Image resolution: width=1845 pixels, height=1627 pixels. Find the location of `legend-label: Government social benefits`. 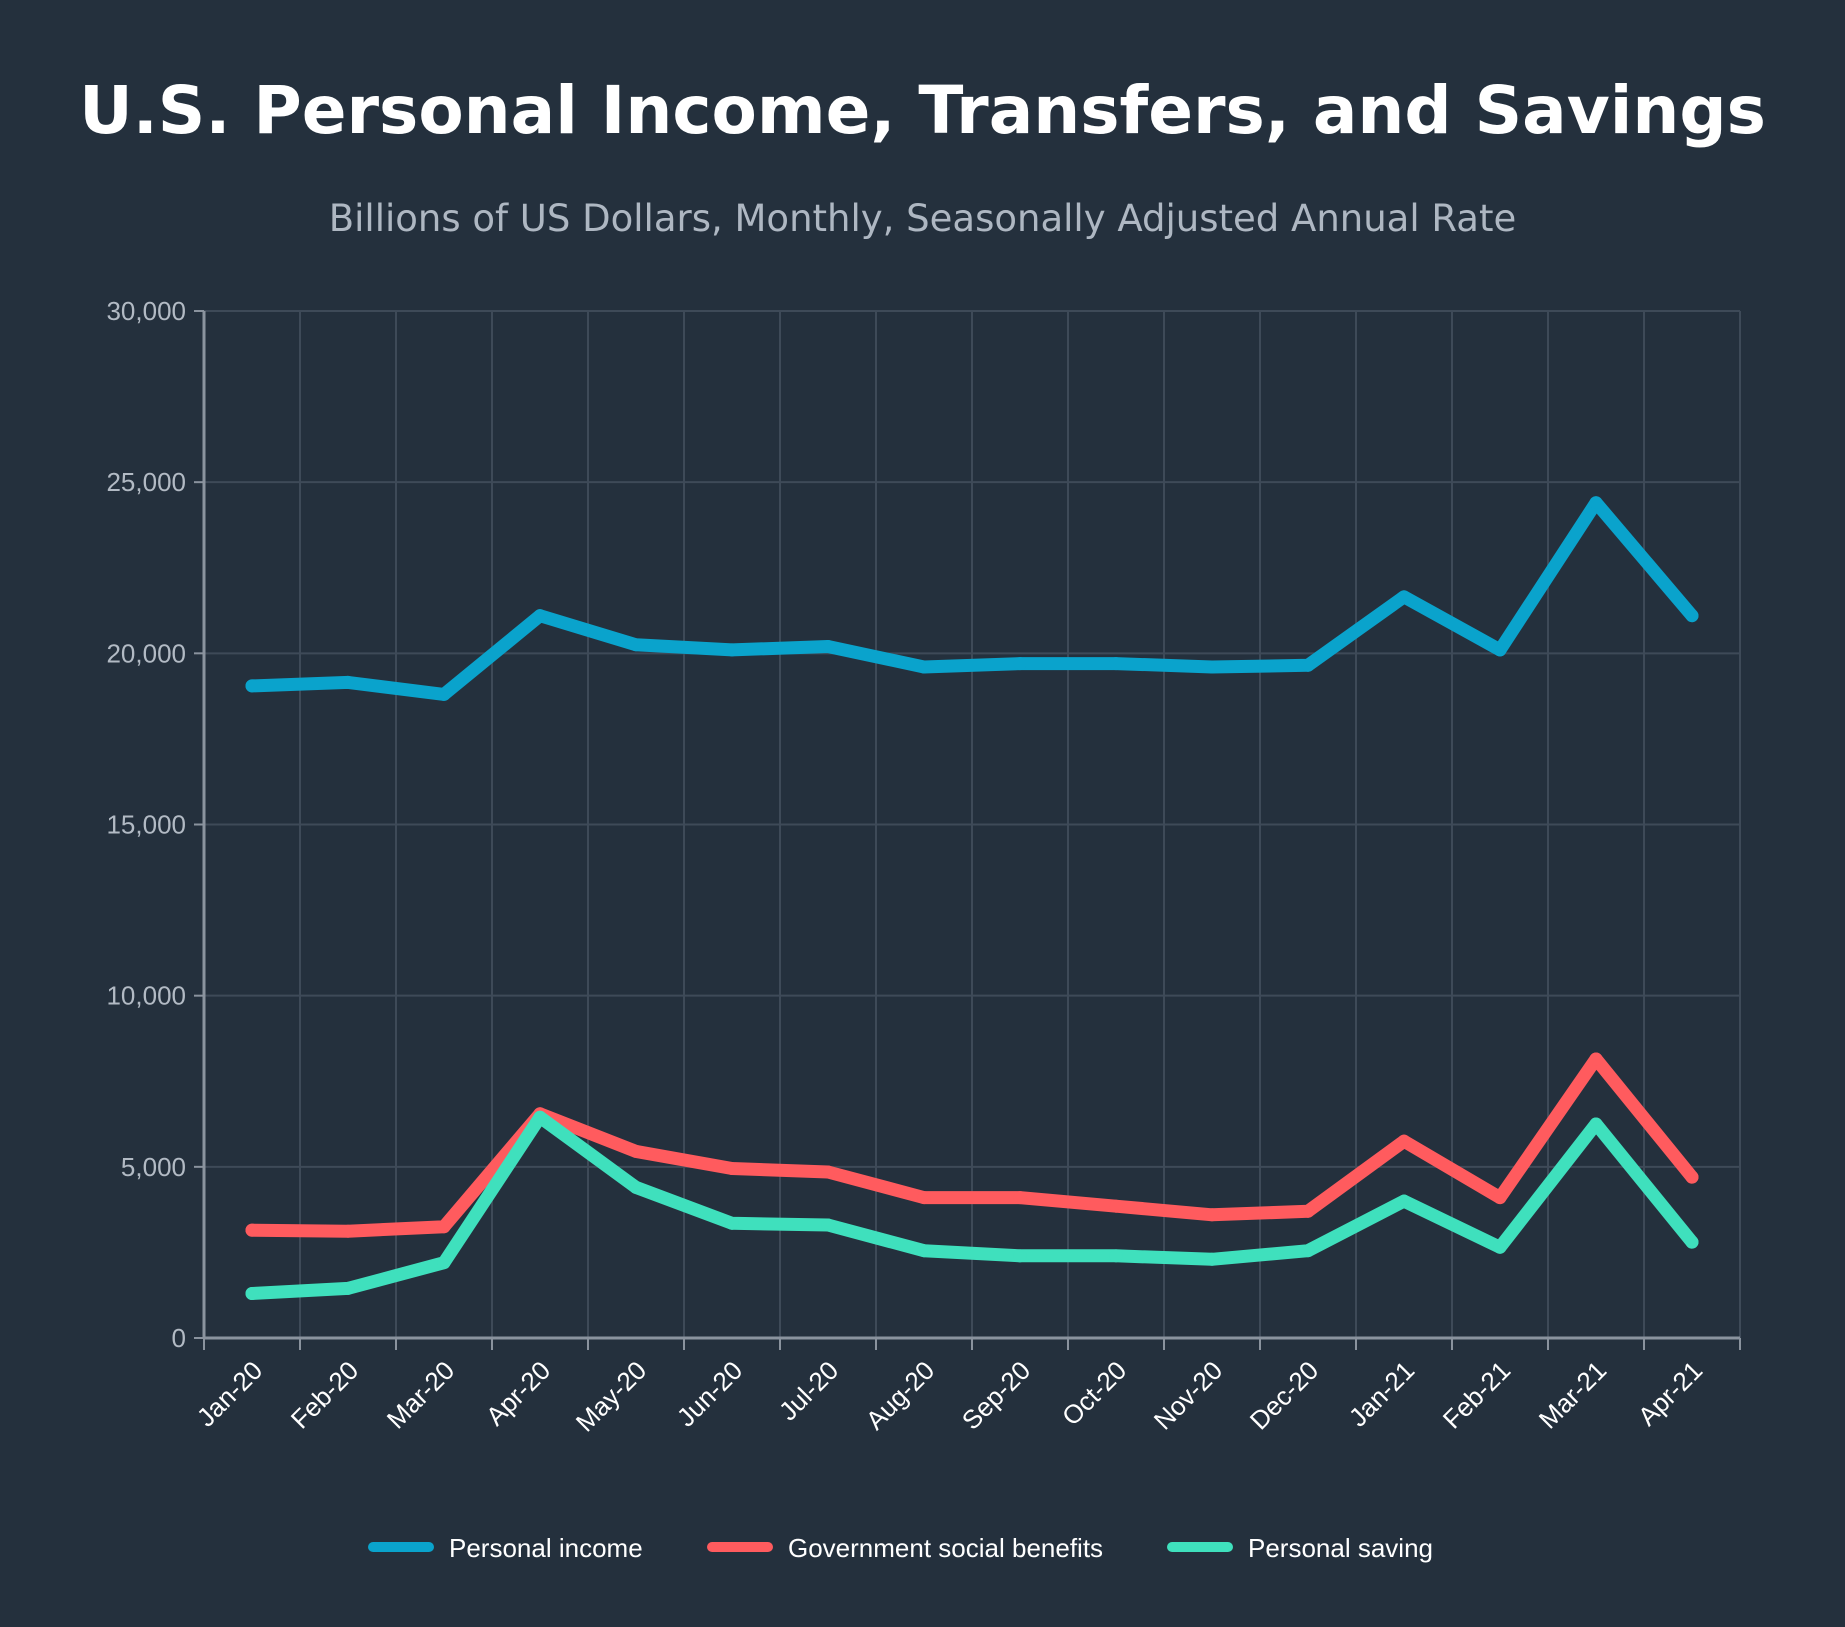

legend-label: Government social benefits is located at coordinates (945, 1548).